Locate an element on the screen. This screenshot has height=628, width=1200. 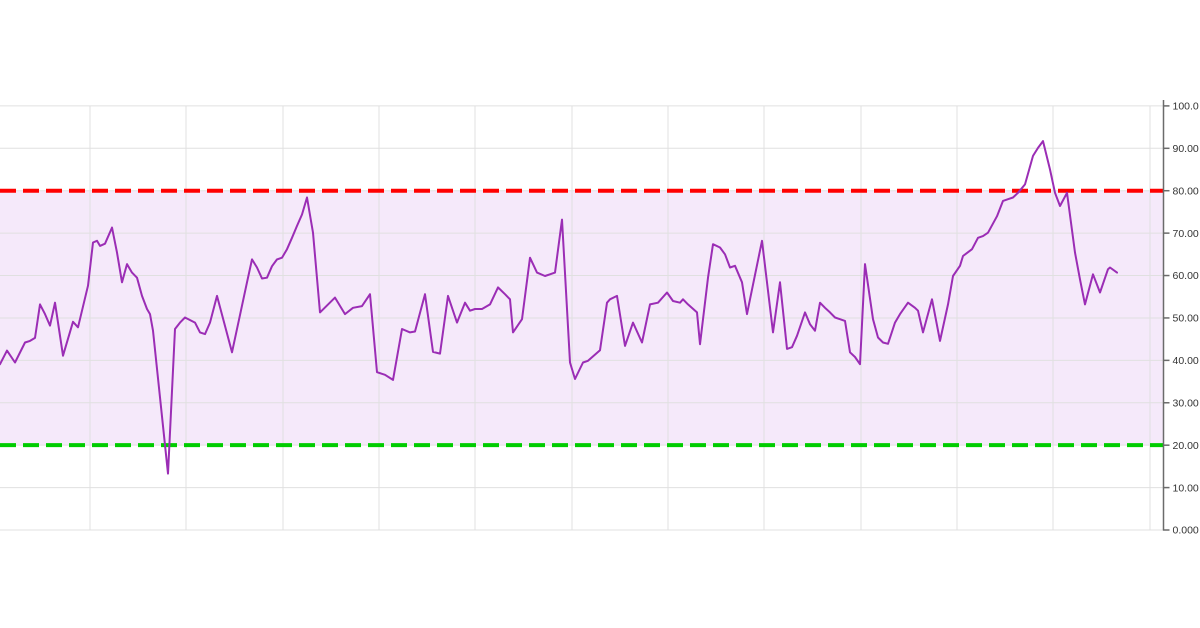
y-axis-tick-label: 80.00 is located at coordinates (1186, 191).